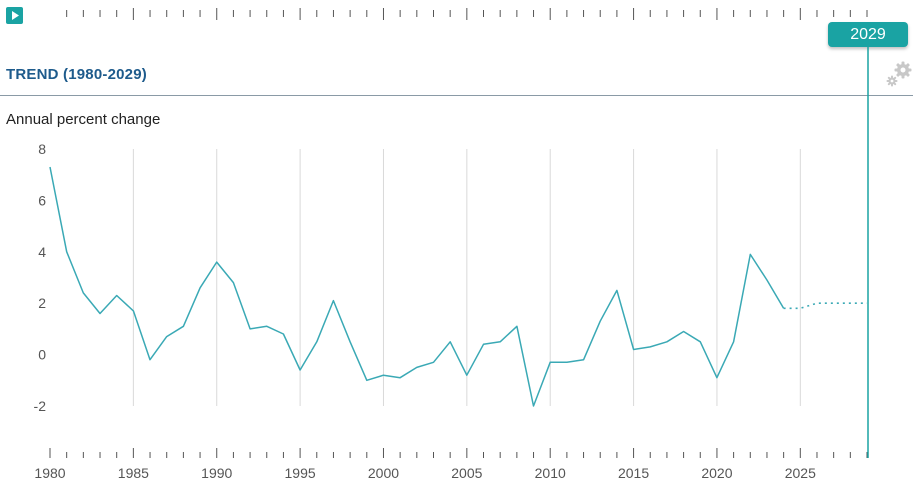 Image resolution: width=917 pixels, height=488 pixels. Describe the element at coordinates (456, 95) in the screenshot. I see `title-divider` at that location.